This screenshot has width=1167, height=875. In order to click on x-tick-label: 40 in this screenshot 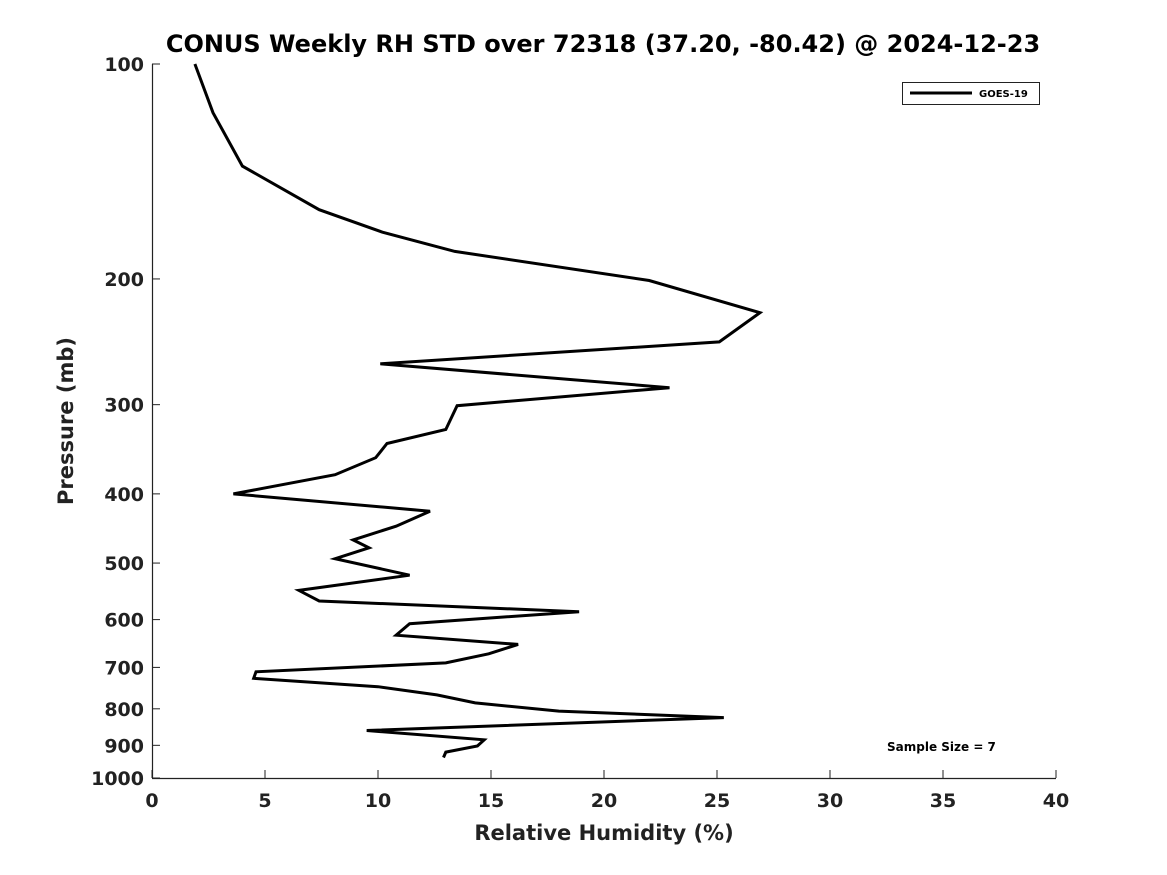, I will do `click(1056, 801)`.